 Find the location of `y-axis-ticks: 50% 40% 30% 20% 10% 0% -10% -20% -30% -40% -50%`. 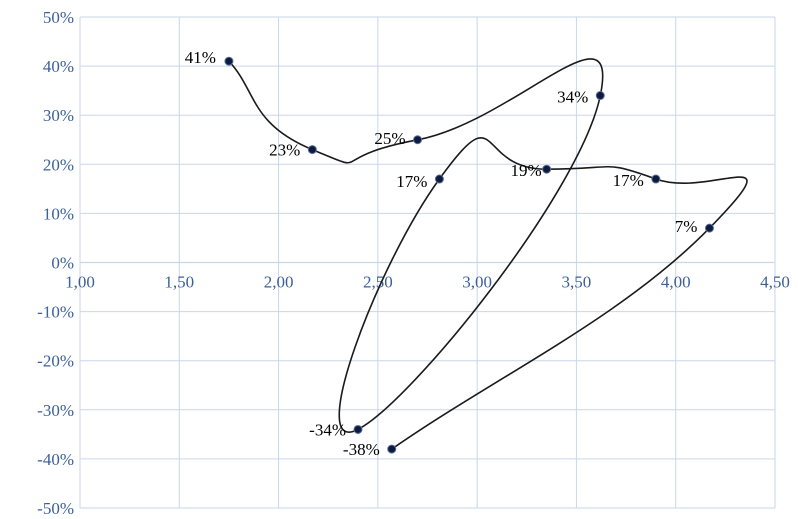

y-axis-ticks: 50% 40% 30% 20% 10% 0% -10% -20% -30% -40% -50% is located at coordinates (55, 263).